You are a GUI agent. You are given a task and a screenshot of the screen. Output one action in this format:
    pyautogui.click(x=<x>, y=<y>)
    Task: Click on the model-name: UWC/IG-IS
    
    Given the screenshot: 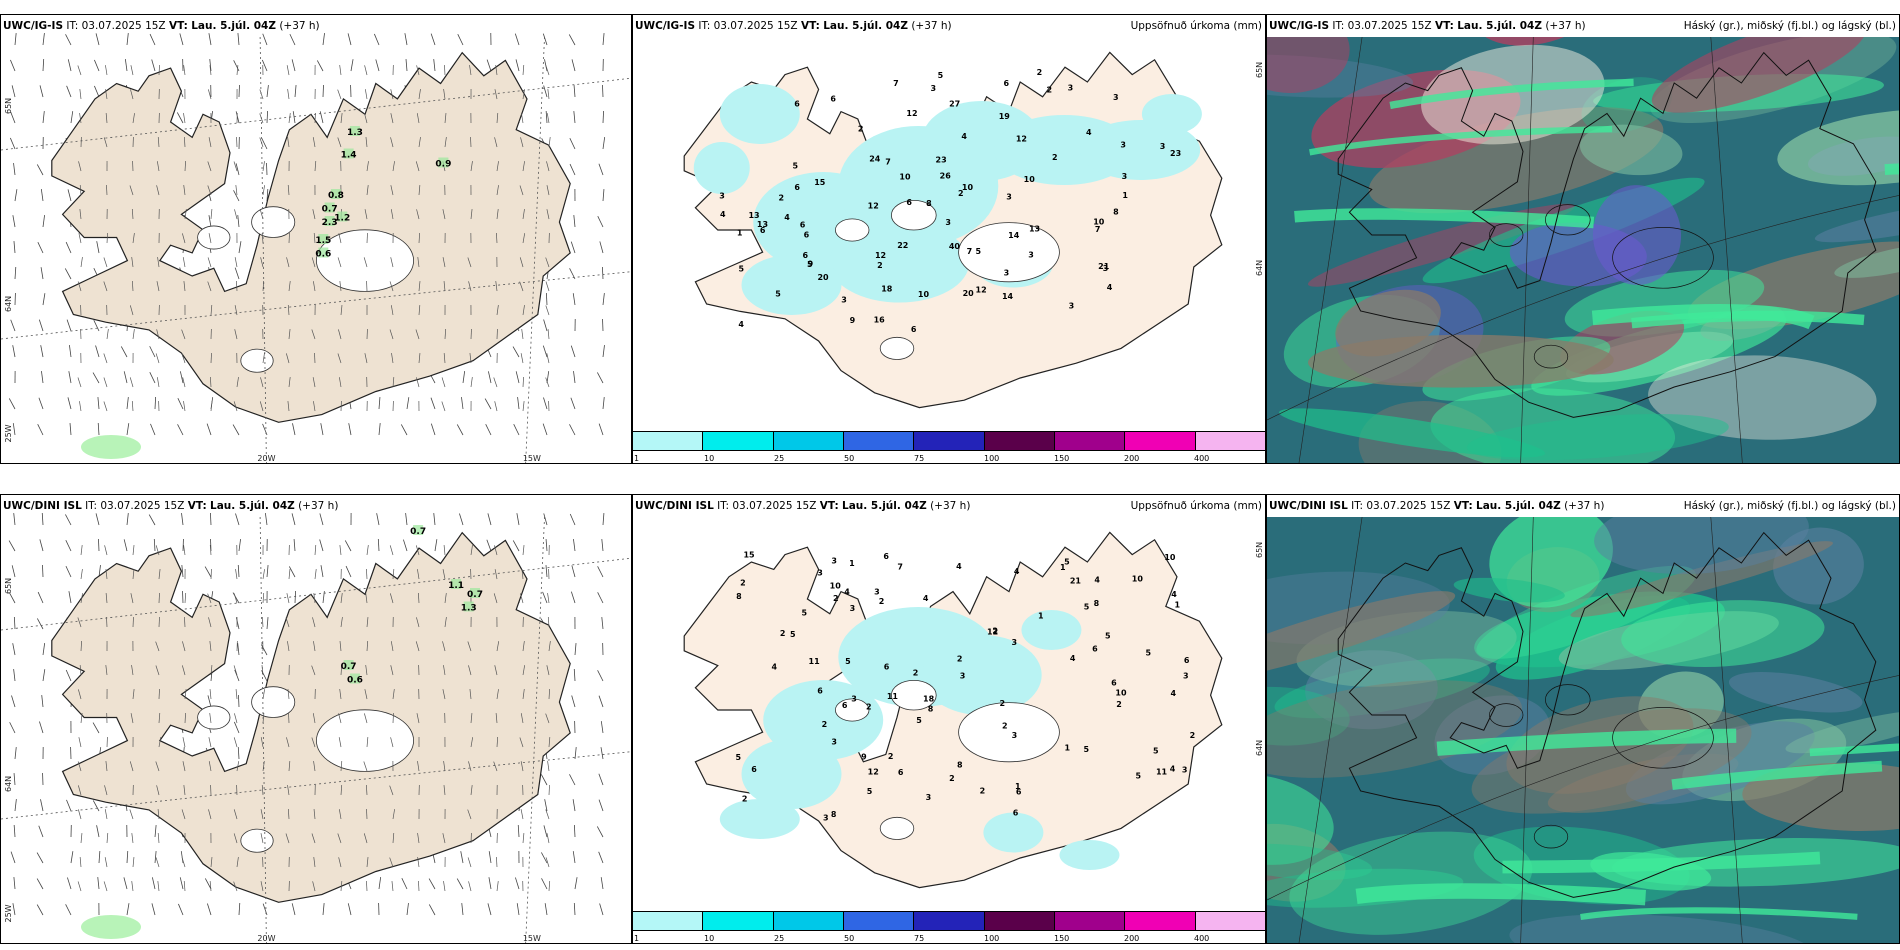 What is the action you would take?
    pyautogui.click(x=1299, y=26)
    